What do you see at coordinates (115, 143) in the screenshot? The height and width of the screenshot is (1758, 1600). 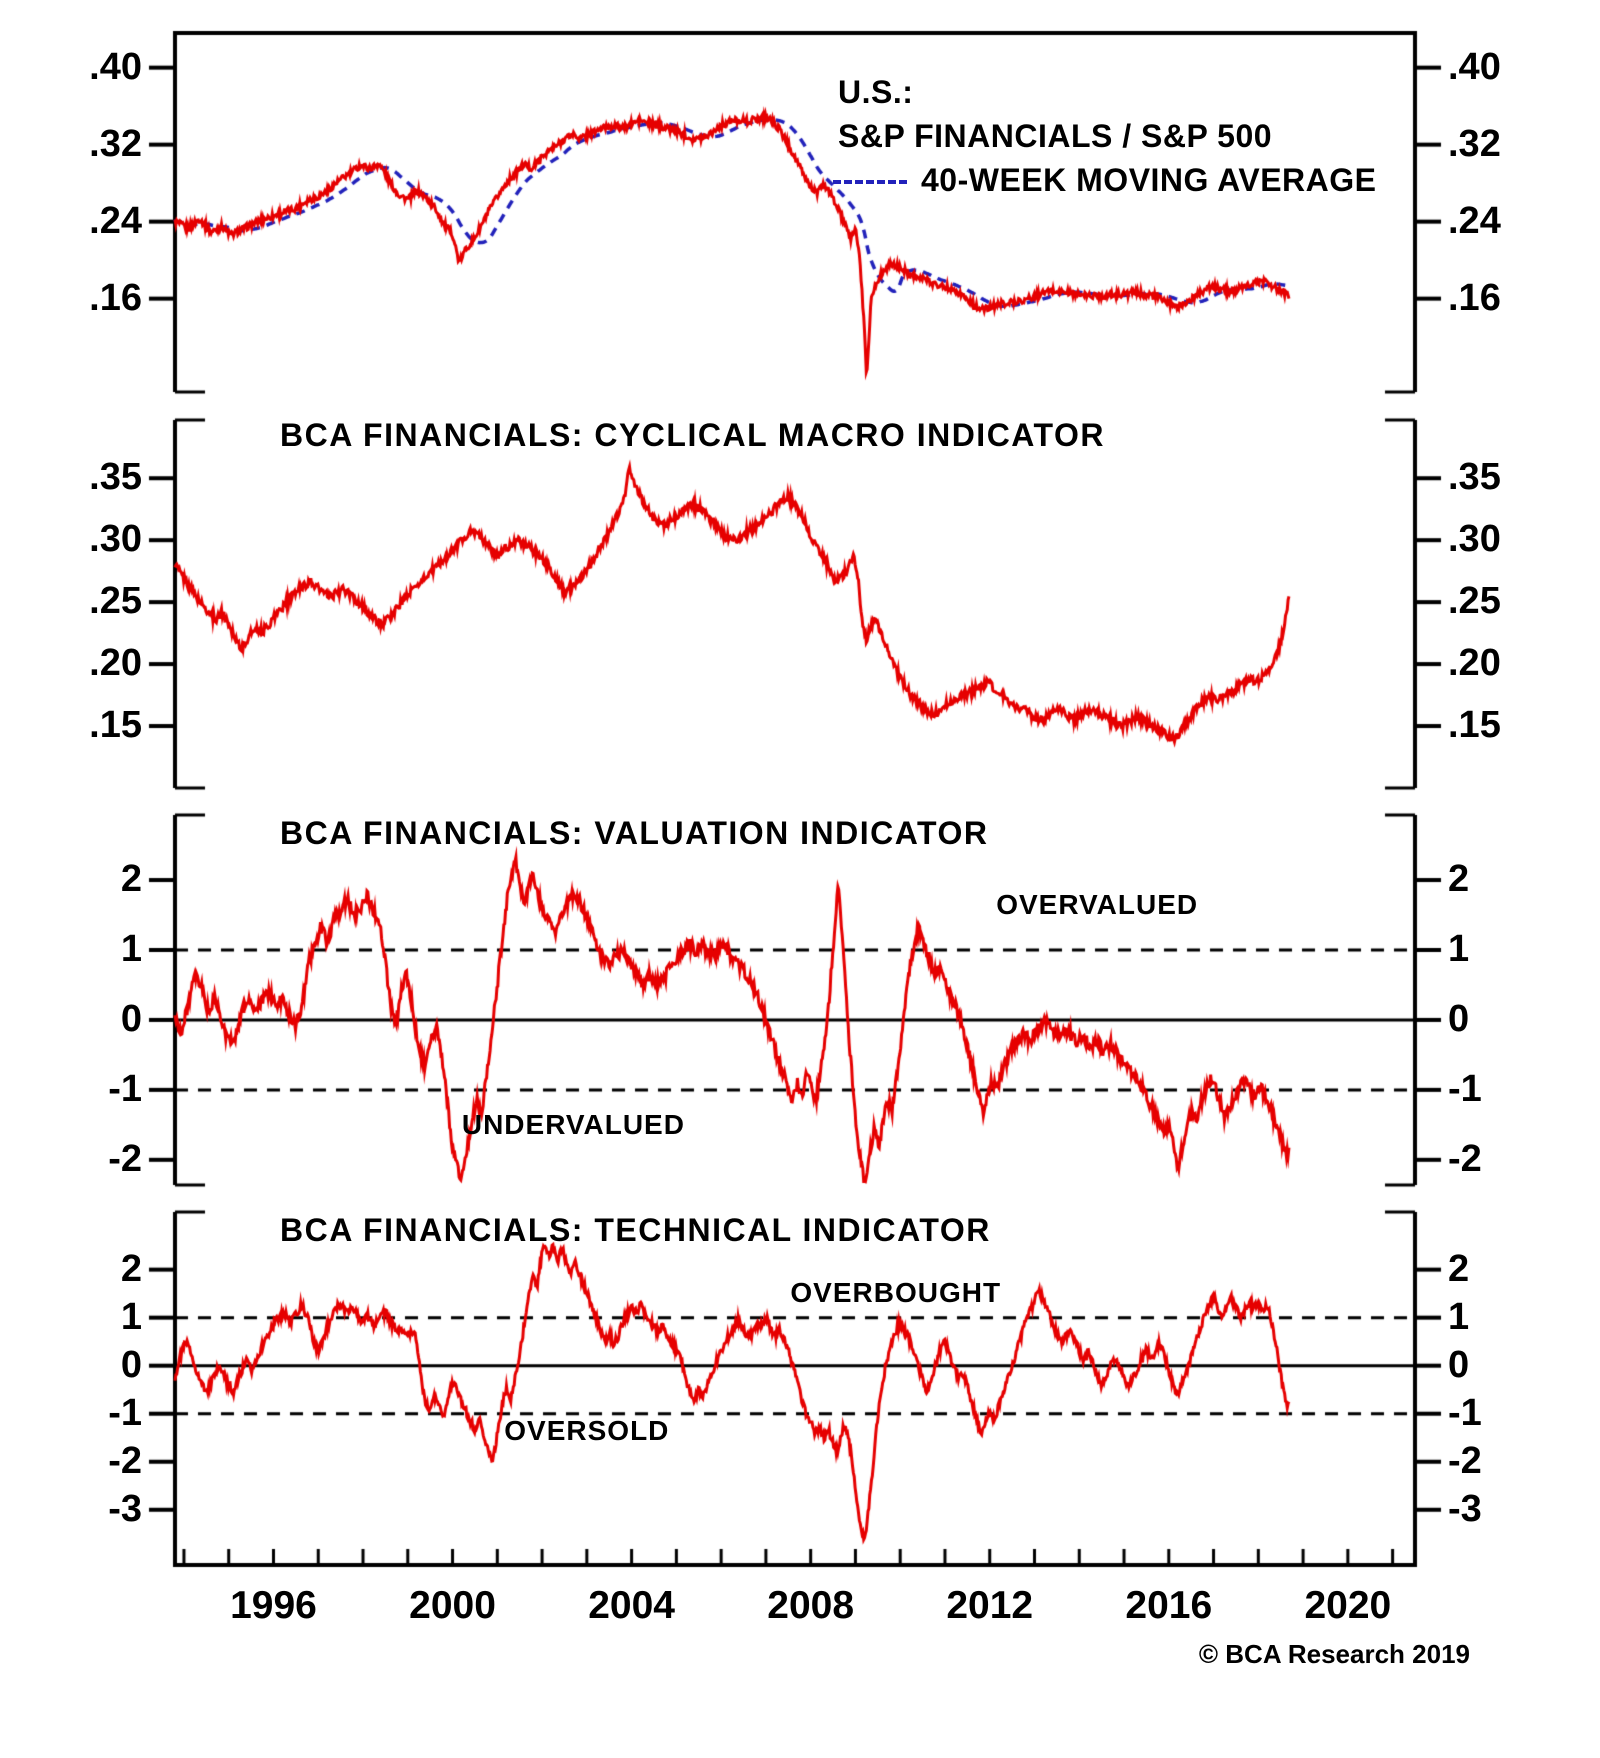 I see `y-tick-label-left: .32` at bounding box center [115, 143].